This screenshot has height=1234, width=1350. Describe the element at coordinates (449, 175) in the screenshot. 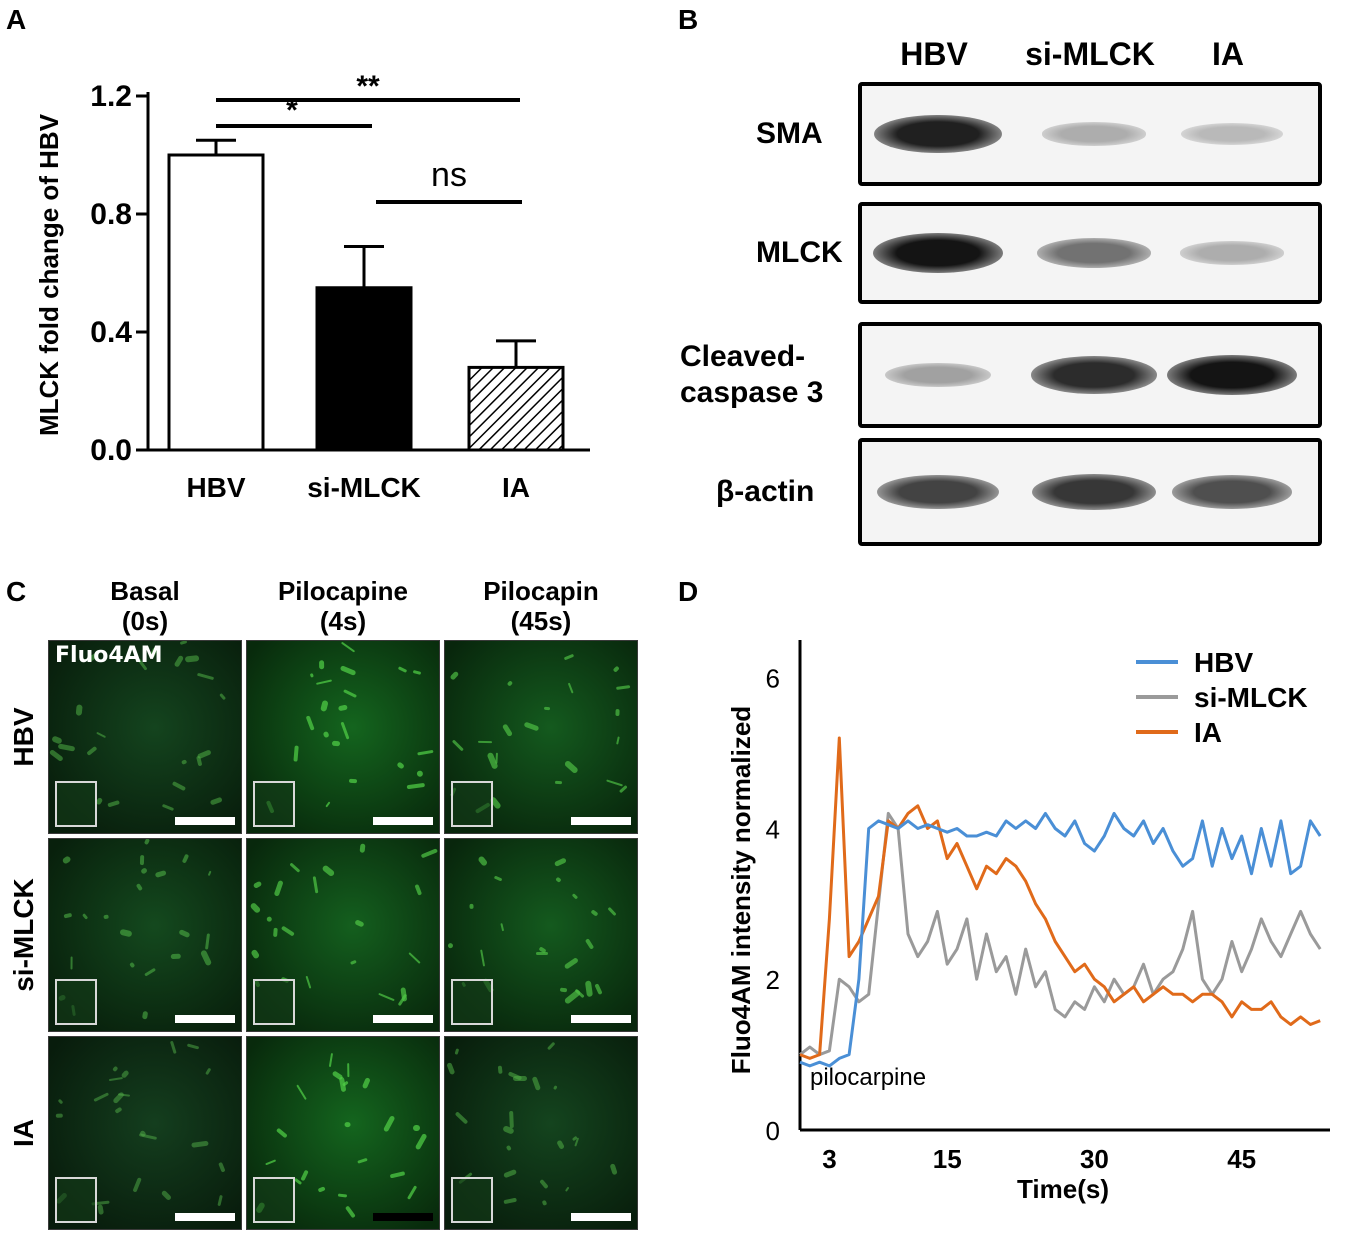

I see `significance-label: ns` at that location.